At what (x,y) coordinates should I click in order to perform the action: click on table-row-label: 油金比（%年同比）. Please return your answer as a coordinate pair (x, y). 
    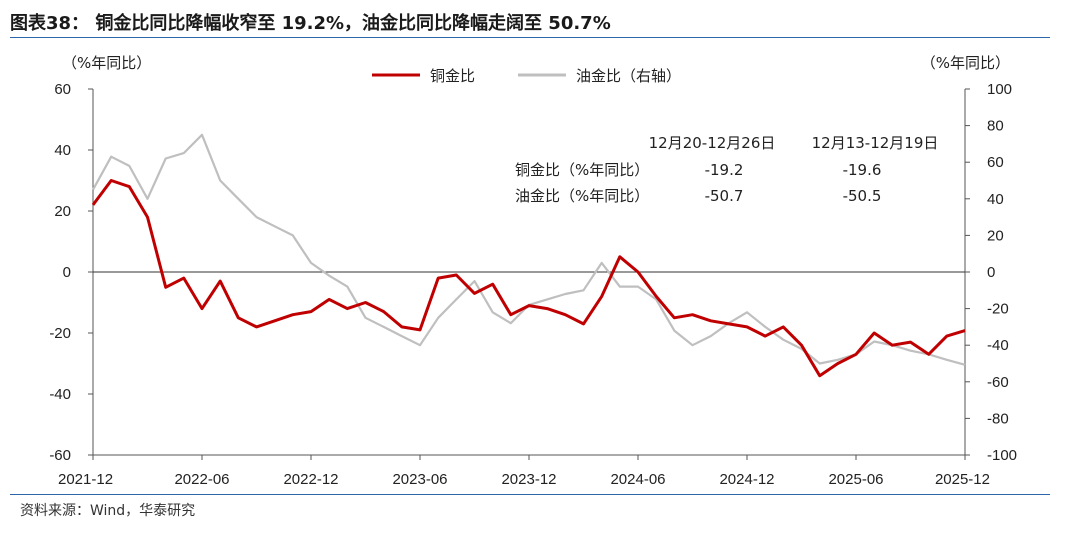
    Looking at the image, I should click on (582, 196).